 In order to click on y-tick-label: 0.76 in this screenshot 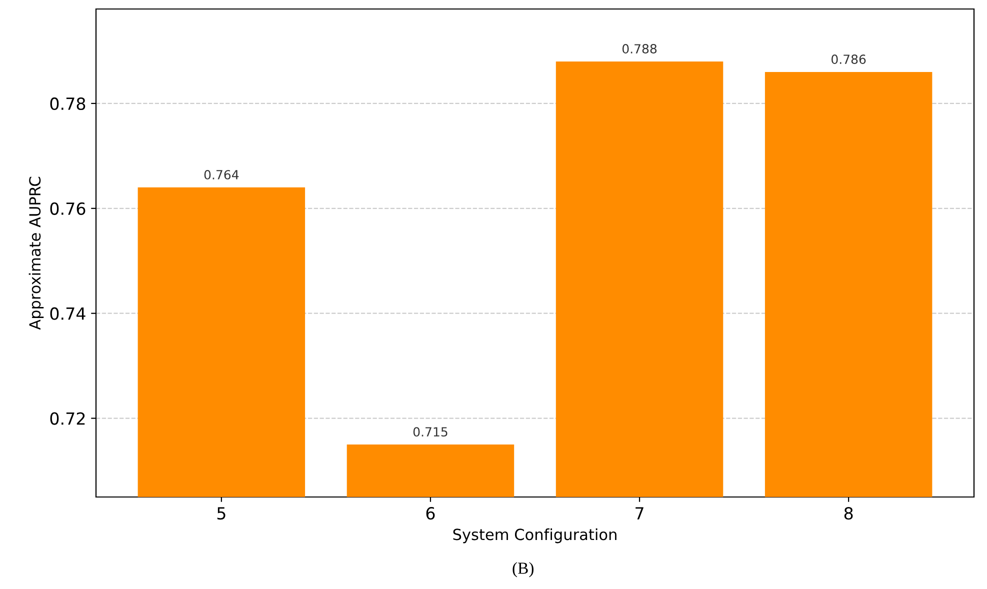, I will do `click(68, 208)`.